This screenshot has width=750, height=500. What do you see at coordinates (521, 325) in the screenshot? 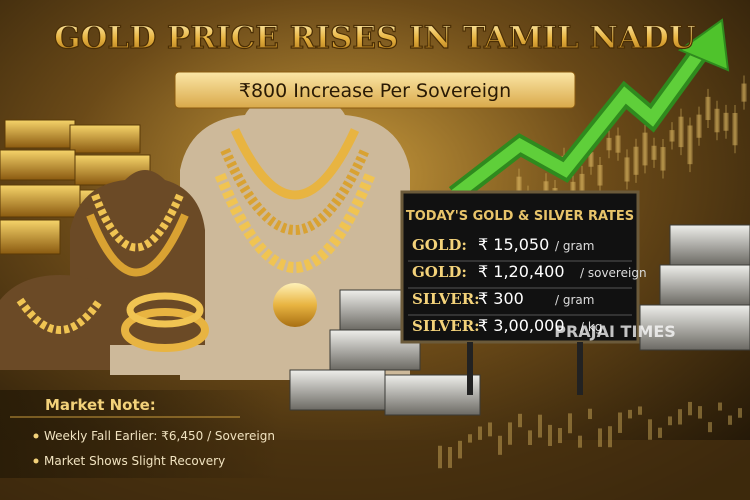
I see `price: ₹ 3,00,000` at bounding box center [521, 325].